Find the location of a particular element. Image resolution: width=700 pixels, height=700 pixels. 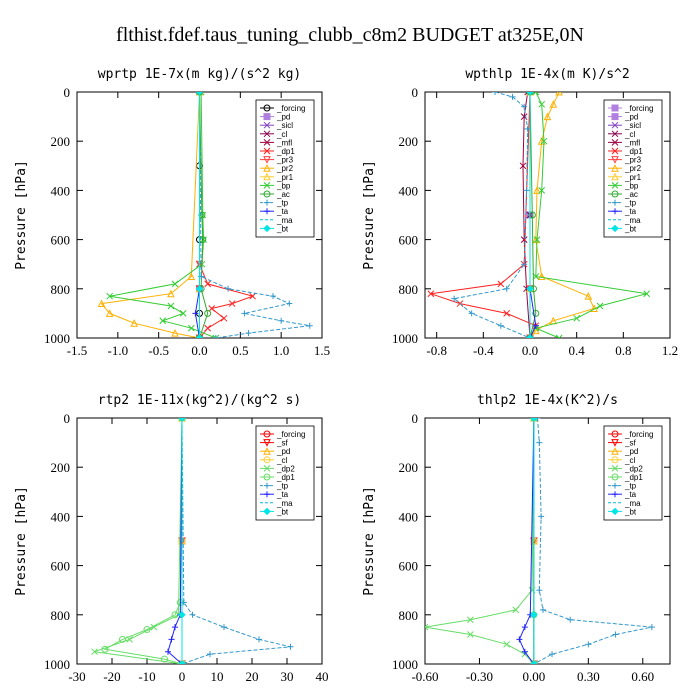

x-tick-label: 1.0 is located at coordinates (281, 350).